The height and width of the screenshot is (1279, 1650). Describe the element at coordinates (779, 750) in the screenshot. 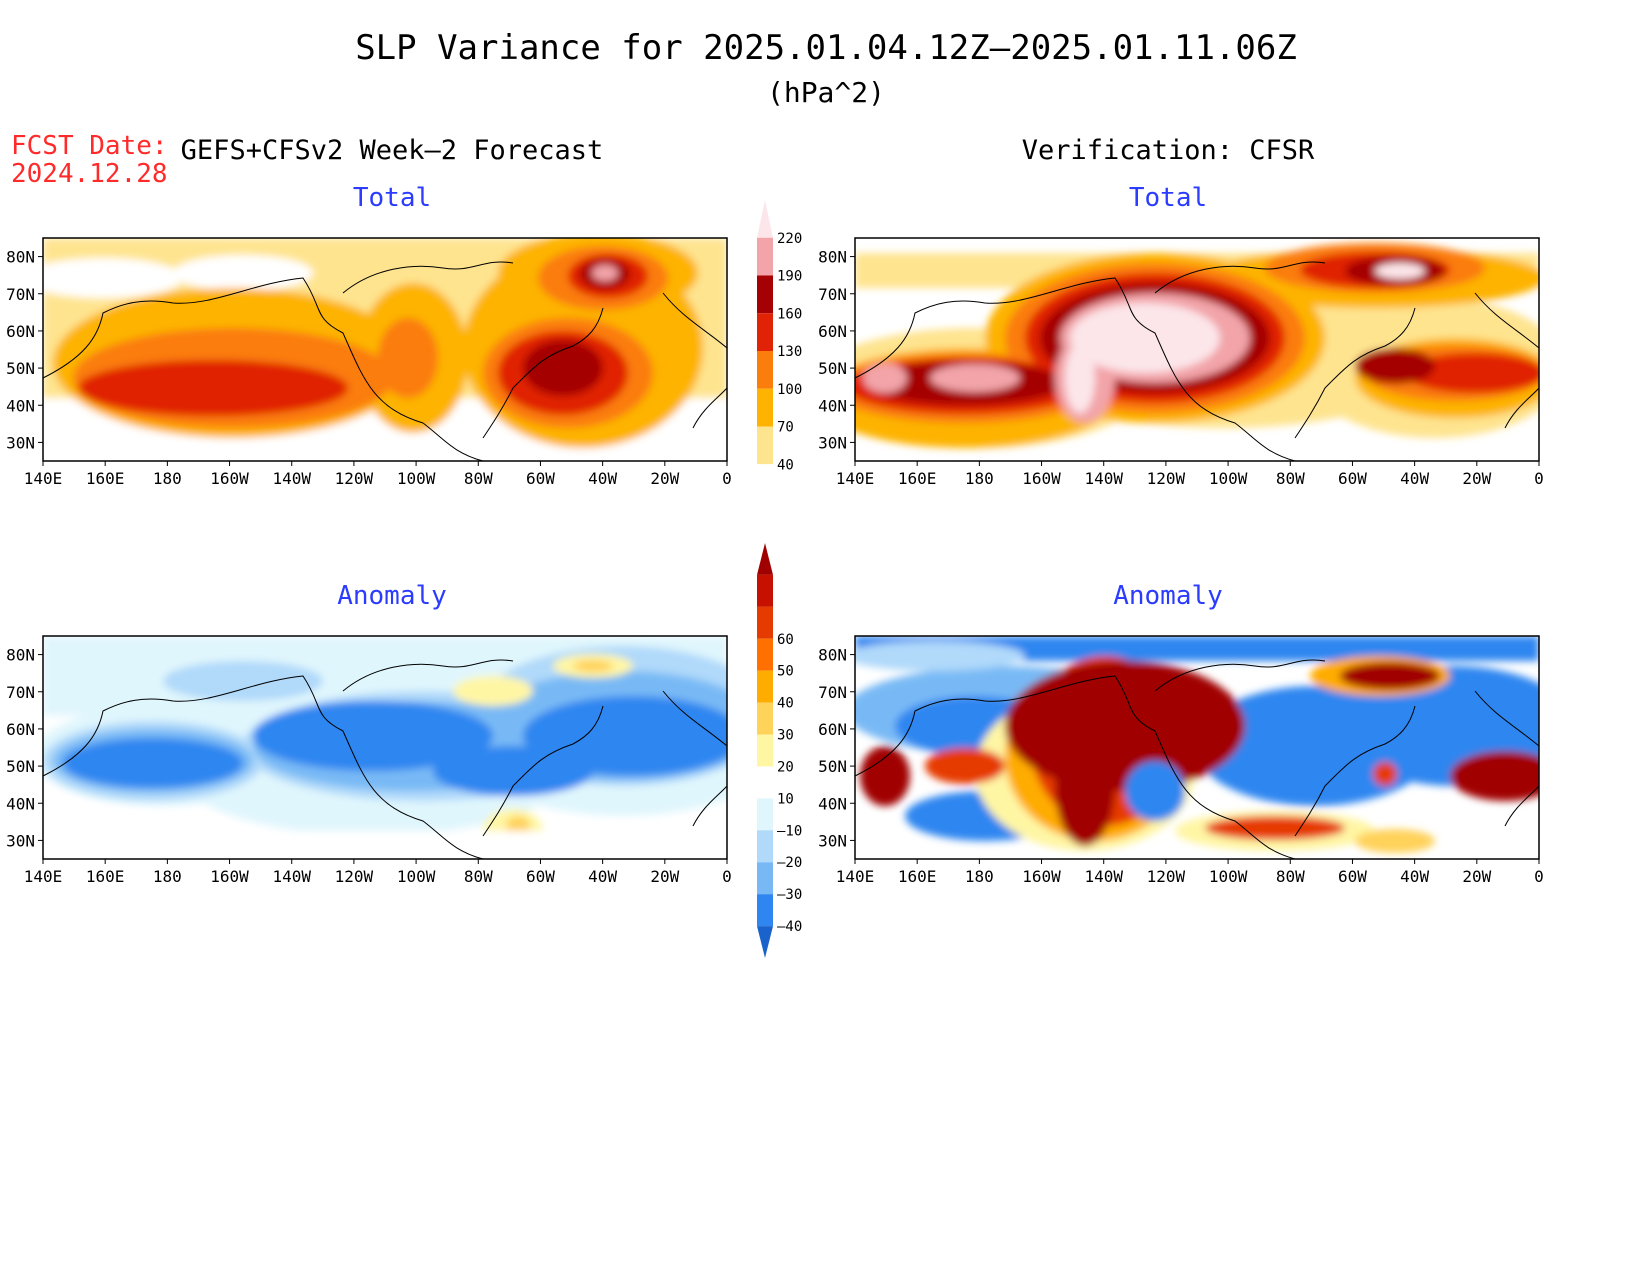

I see `colorbar-anomaly: –40 –30 –20 –10 10 20 30 40 50 60` at that location.